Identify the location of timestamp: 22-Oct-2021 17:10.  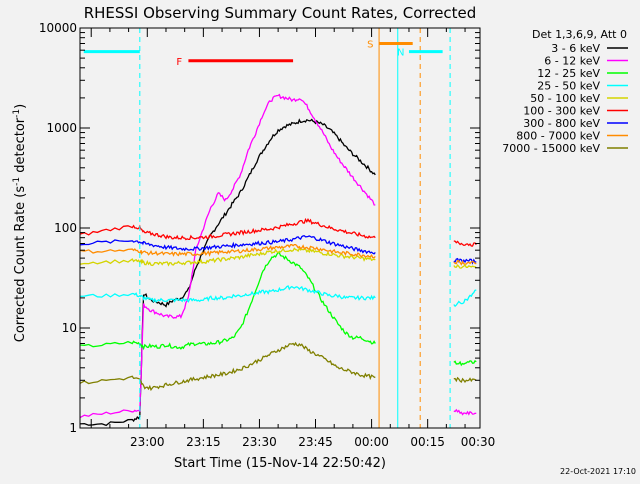
(598, 471).